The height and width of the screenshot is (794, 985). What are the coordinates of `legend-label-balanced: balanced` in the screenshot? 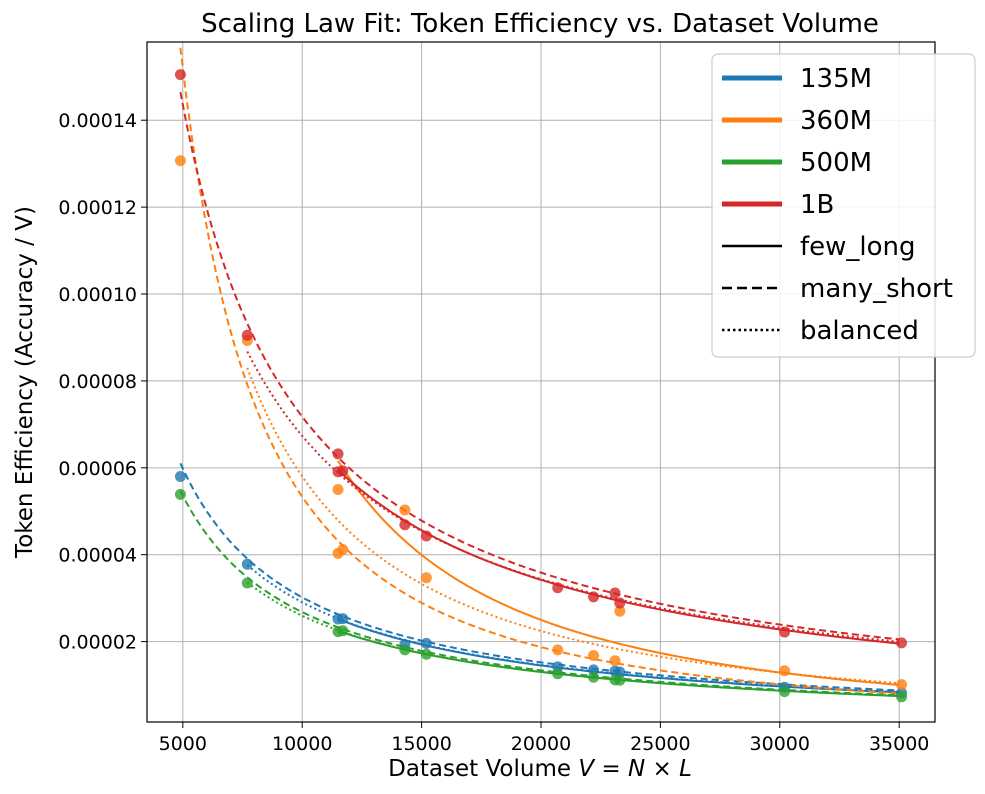 It's located at (859, 331).